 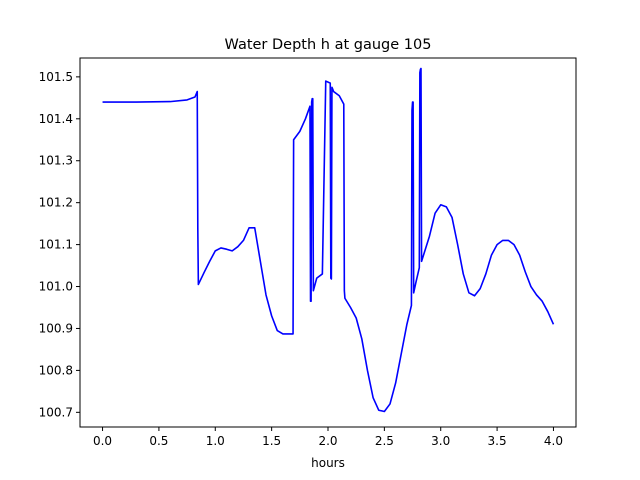 What do you see at coordinates (56, 245) in the screenshot?
I see `y-tick-label: 101.1` at bounding box center [56, 245].